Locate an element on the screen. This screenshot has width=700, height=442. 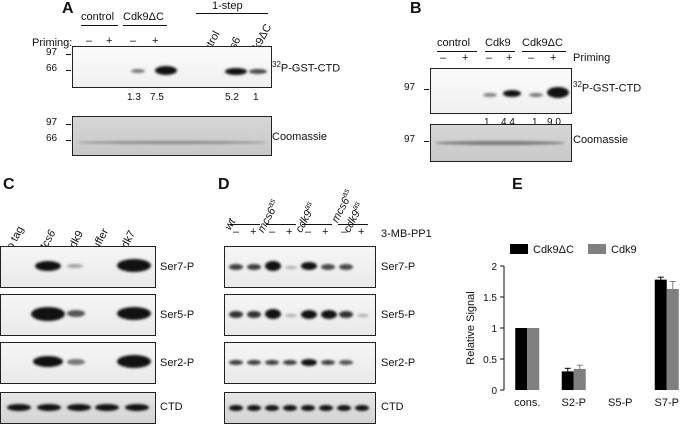
d-sign-8: + is located at coordinates (361, 232).